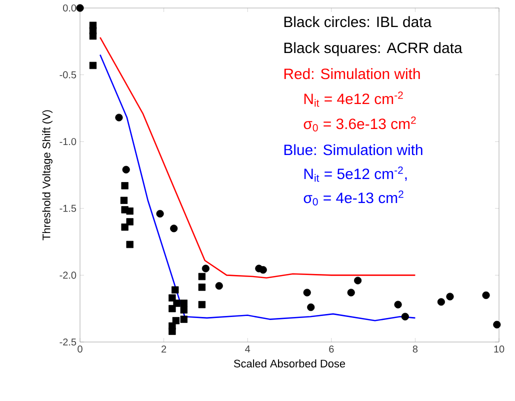 The width and height of the screenshot is (515, 401). What do you see at coordinates (331, 349) in the screenshot?
I see `x-tick-label: 6` at bounding box center [331, 349].